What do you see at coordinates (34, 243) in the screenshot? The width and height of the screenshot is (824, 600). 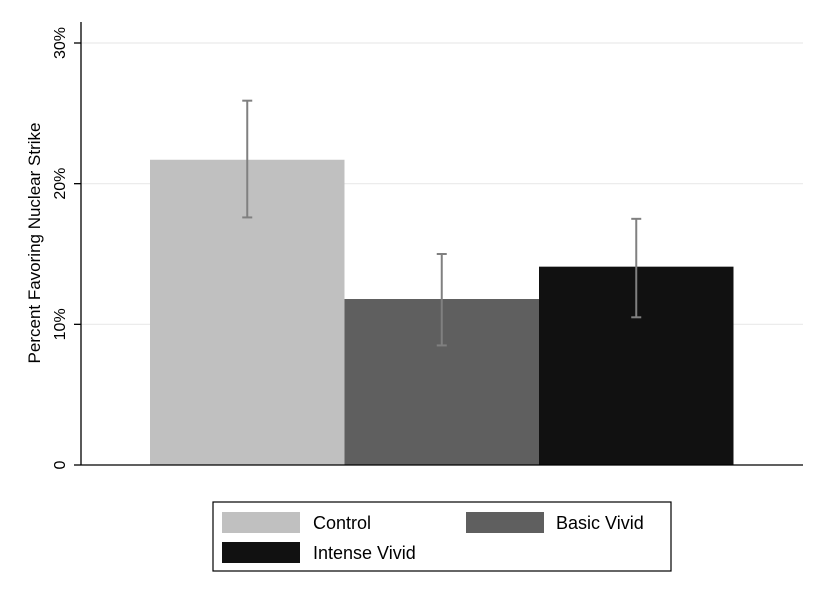 I see `y-axis-title: Percent Favoring Nuclear Strike` at bounding box center [34, 243].